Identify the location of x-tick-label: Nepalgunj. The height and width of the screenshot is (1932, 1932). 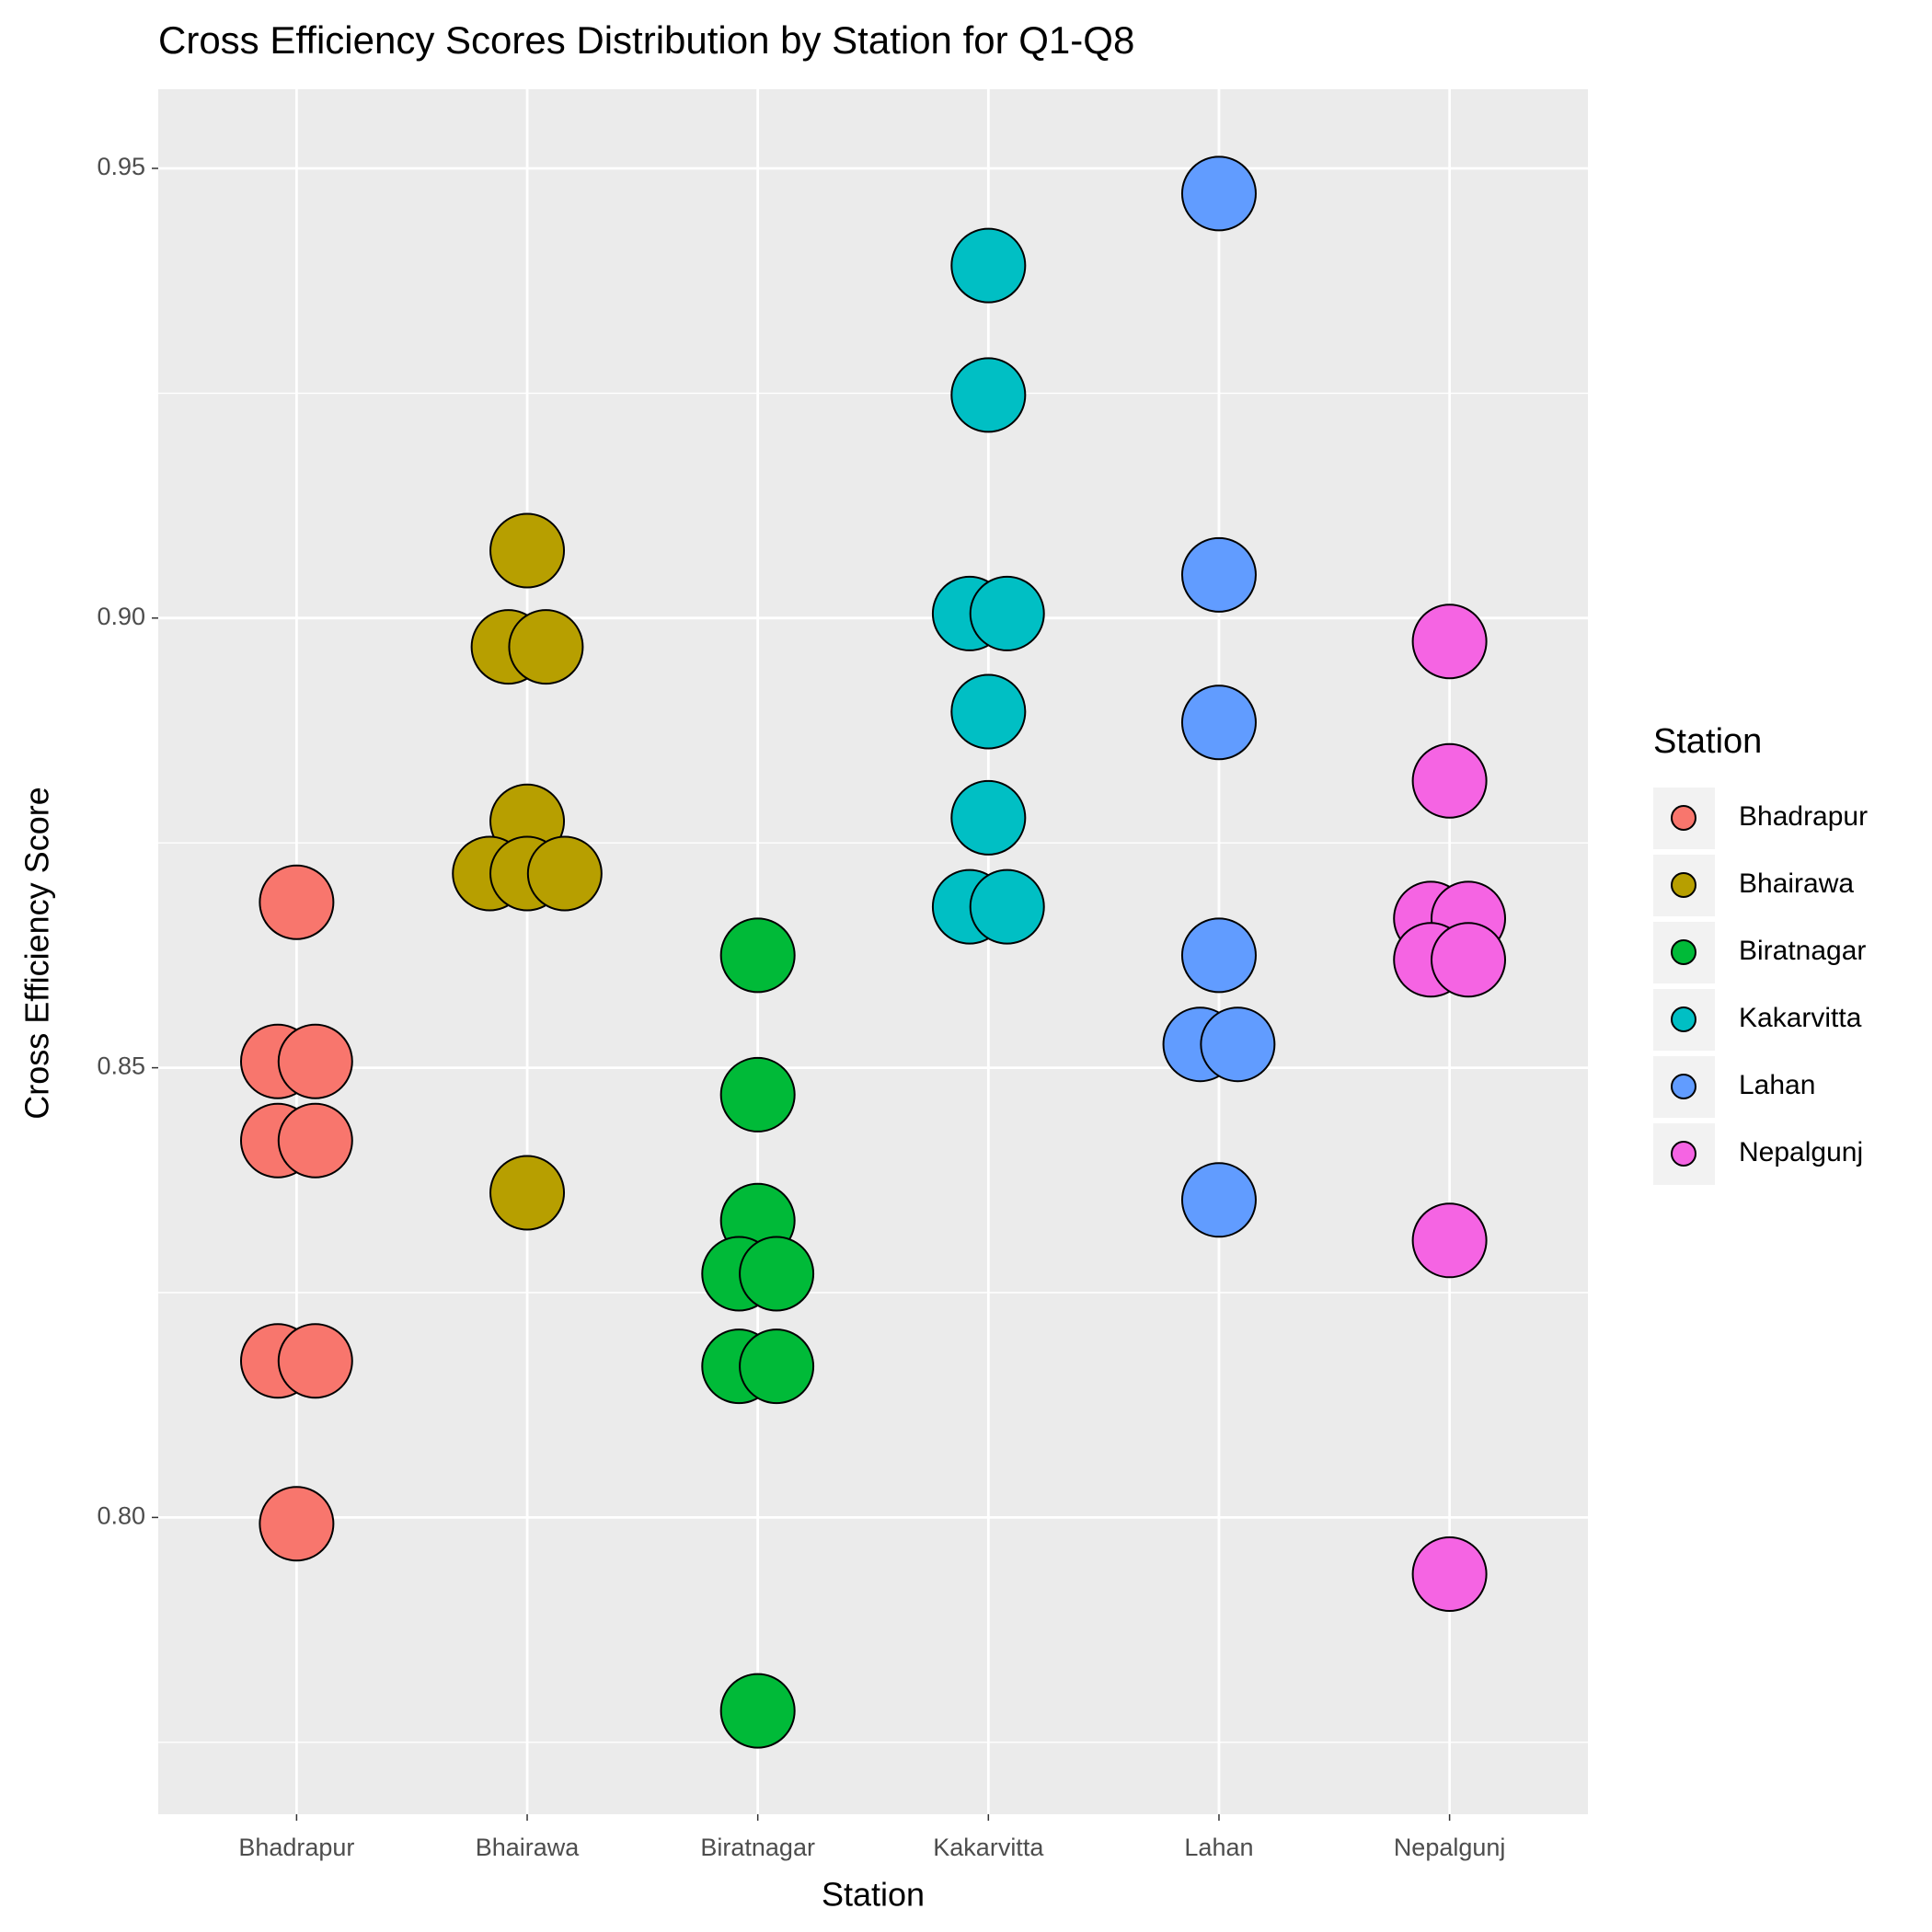
(1450, 1847).